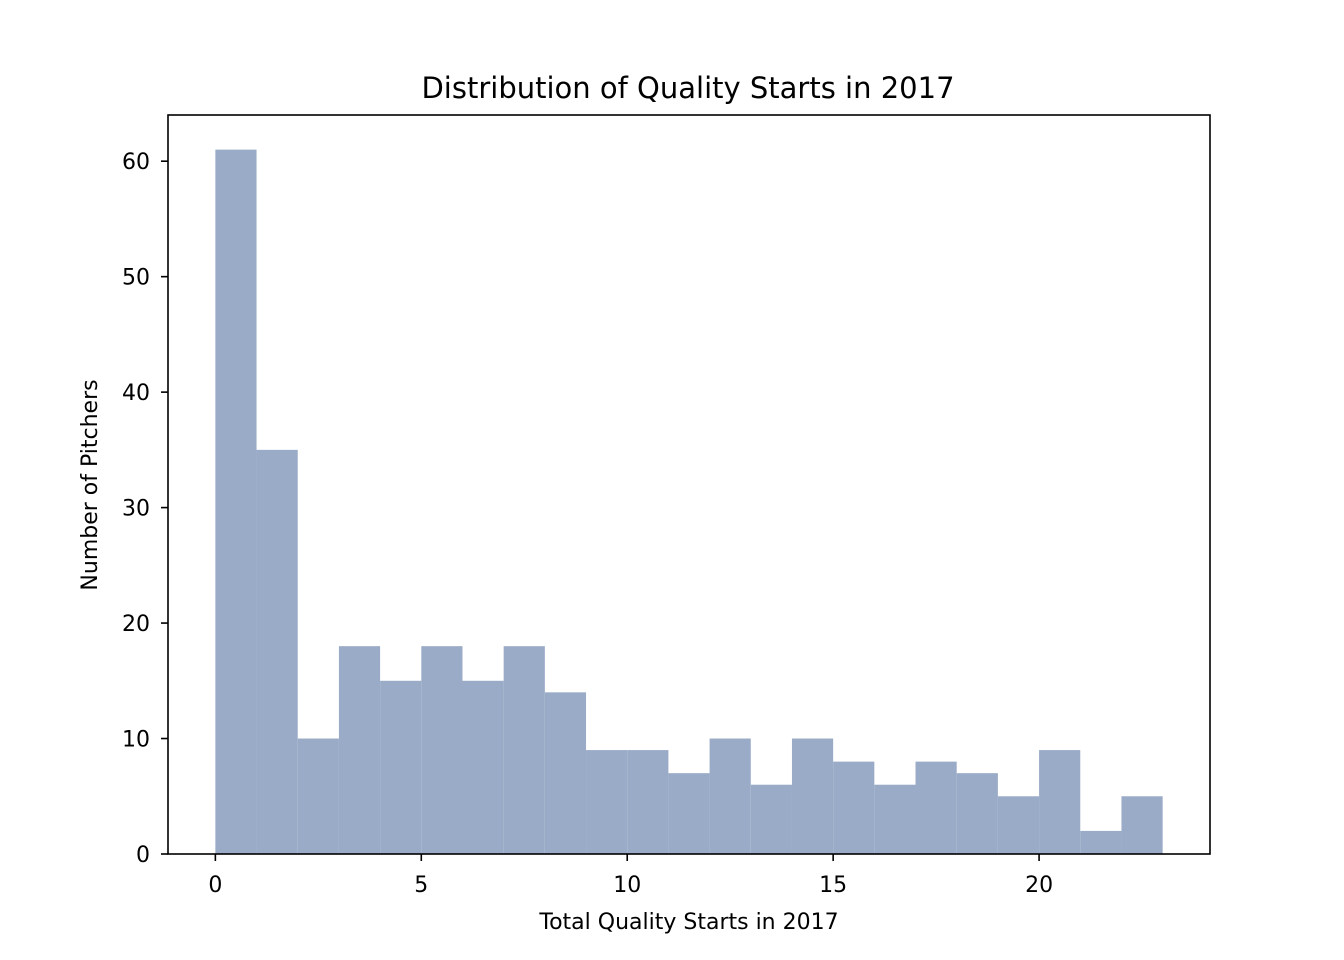 The width and height of the screenshot is (1344, 960). Describe the element at coordinates (136, 162) in the screenshot. I see `y-tick-label: 60` at that location.